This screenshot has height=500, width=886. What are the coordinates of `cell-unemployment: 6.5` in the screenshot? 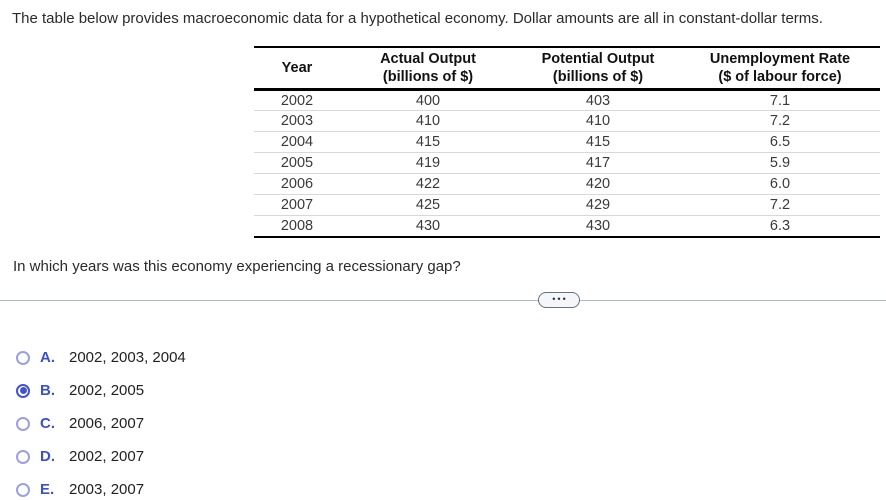 It's located at (780, 142).